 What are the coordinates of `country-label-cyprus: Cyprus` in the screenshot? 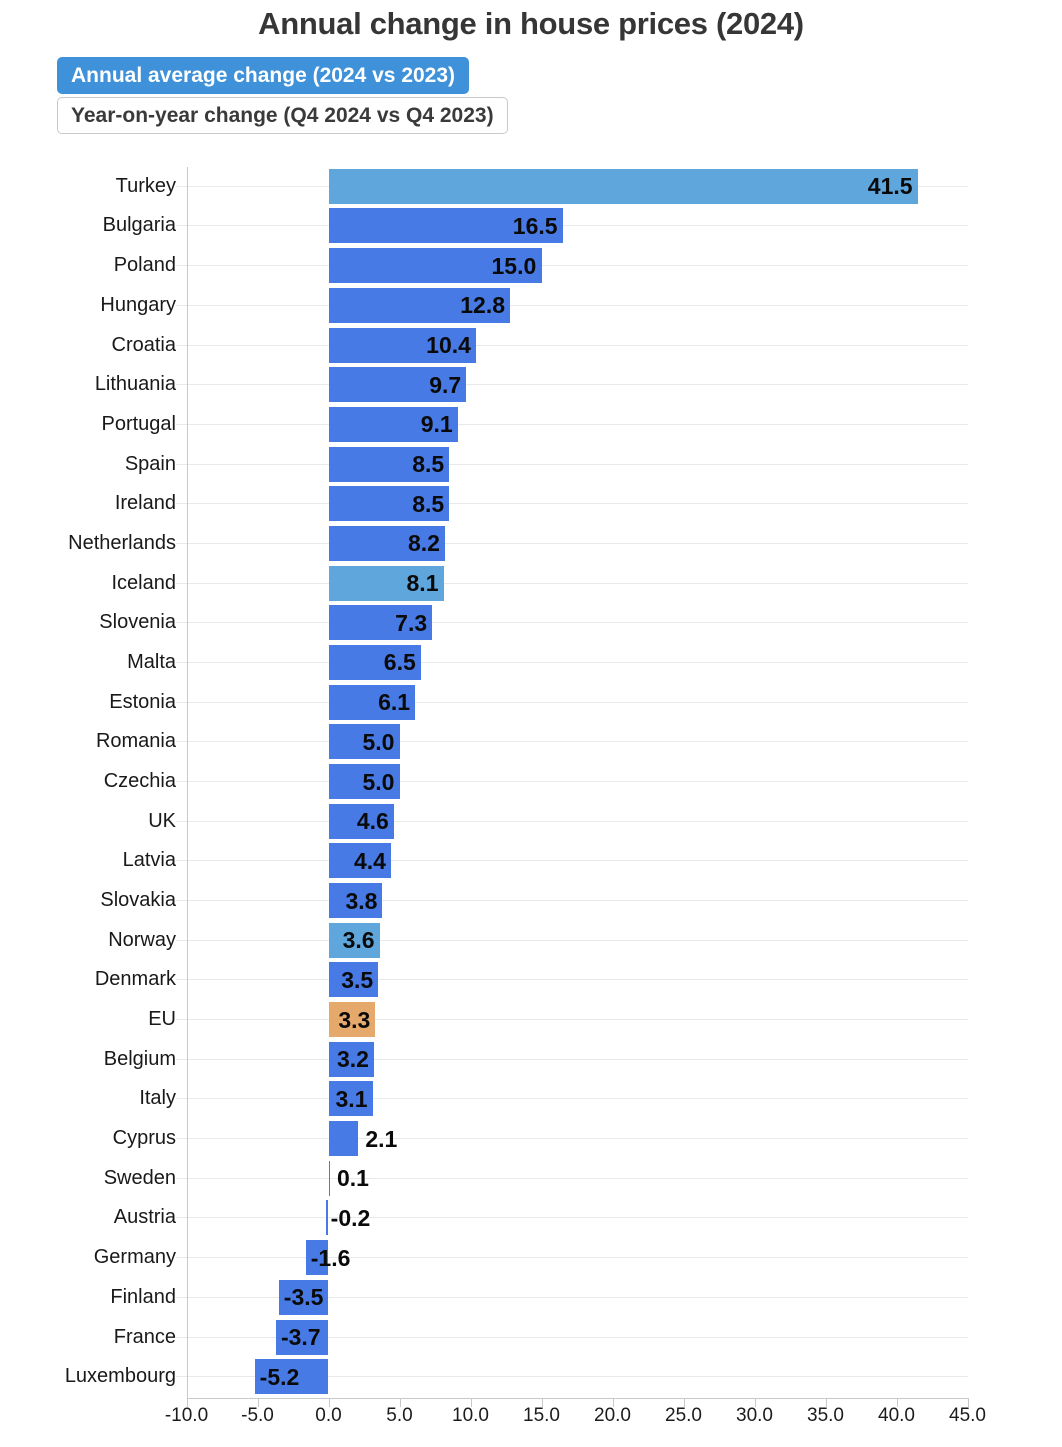 It's located at (144, 1138).